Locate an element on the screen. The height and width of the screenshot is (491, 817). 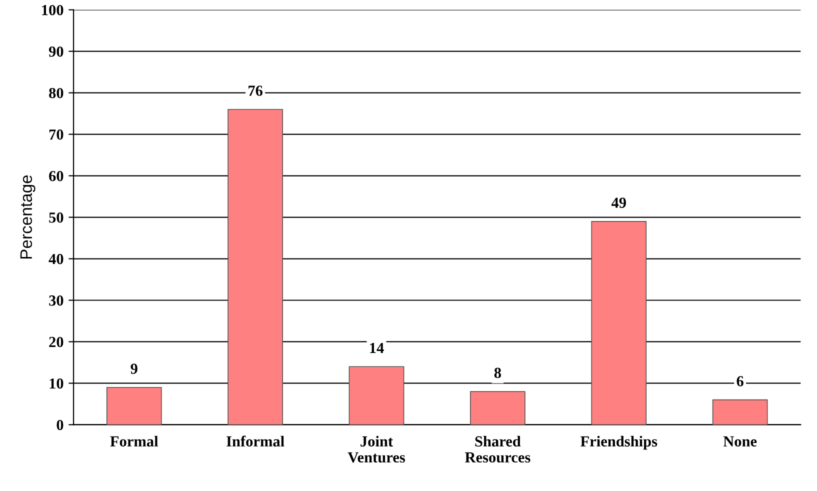
data-label: 8 is located at coordinates (498, 373).